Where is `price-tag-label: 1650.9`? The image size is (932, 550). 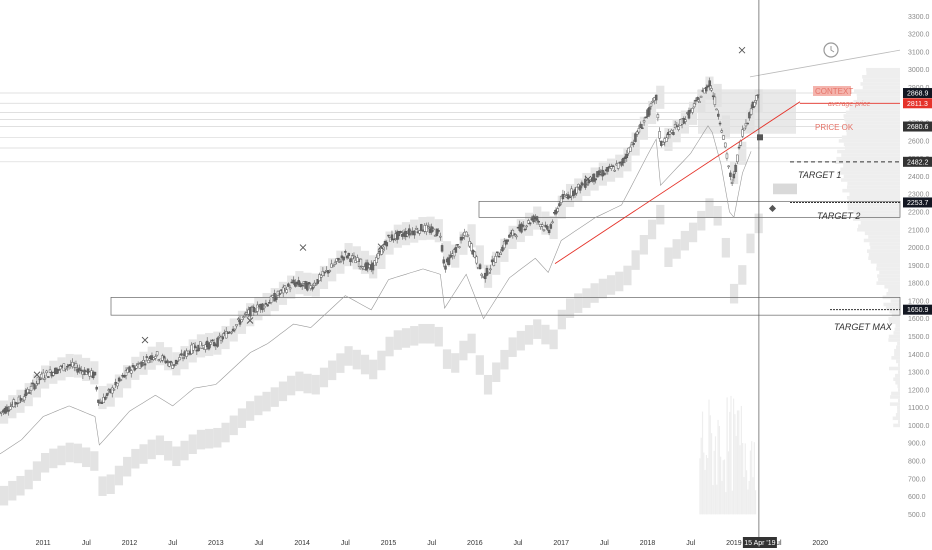 price-tag-label: 1650.9 is located at coordinates (918, 310).